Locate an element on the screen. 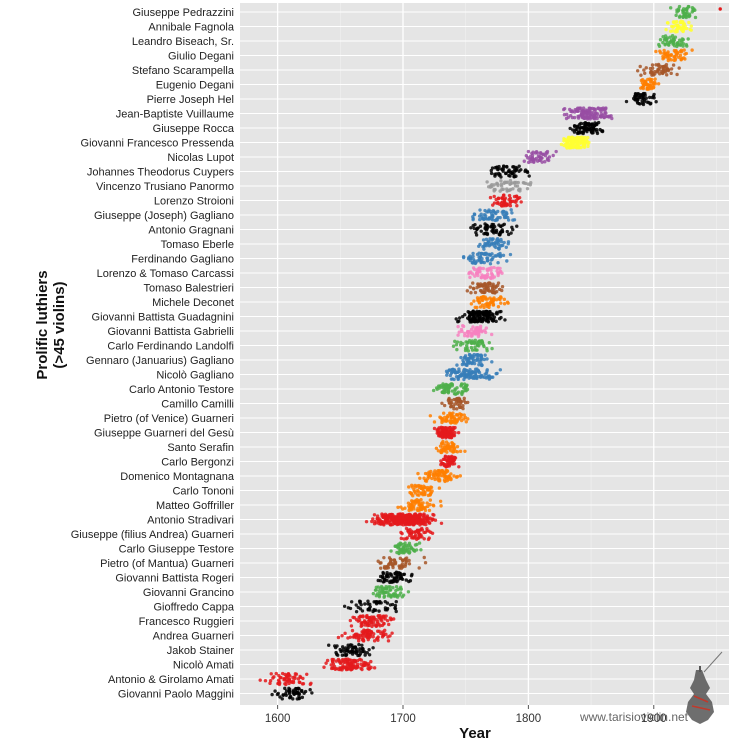 This screenshot has width=736, height=742. x-axis-ticks: 1600 1700 1800 1900 is located at coordinates (466, 715).